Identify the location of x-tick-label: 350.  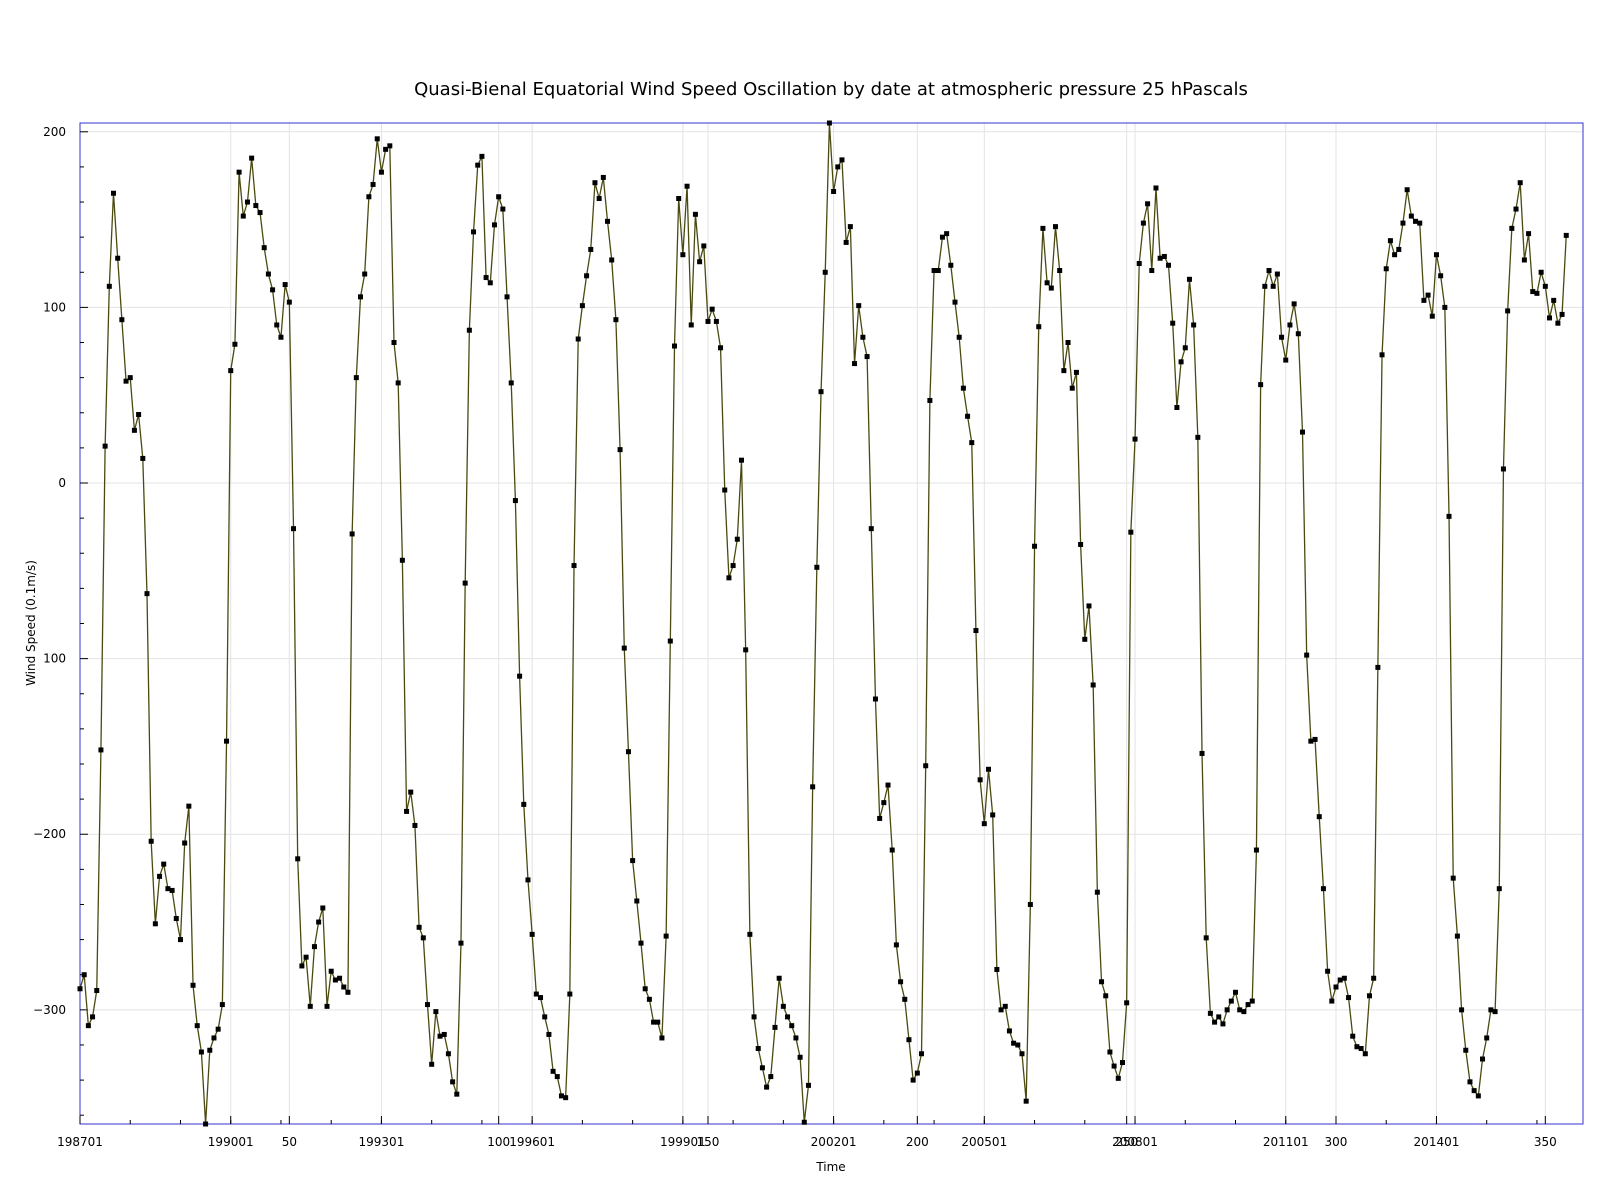
(1545, 1142).